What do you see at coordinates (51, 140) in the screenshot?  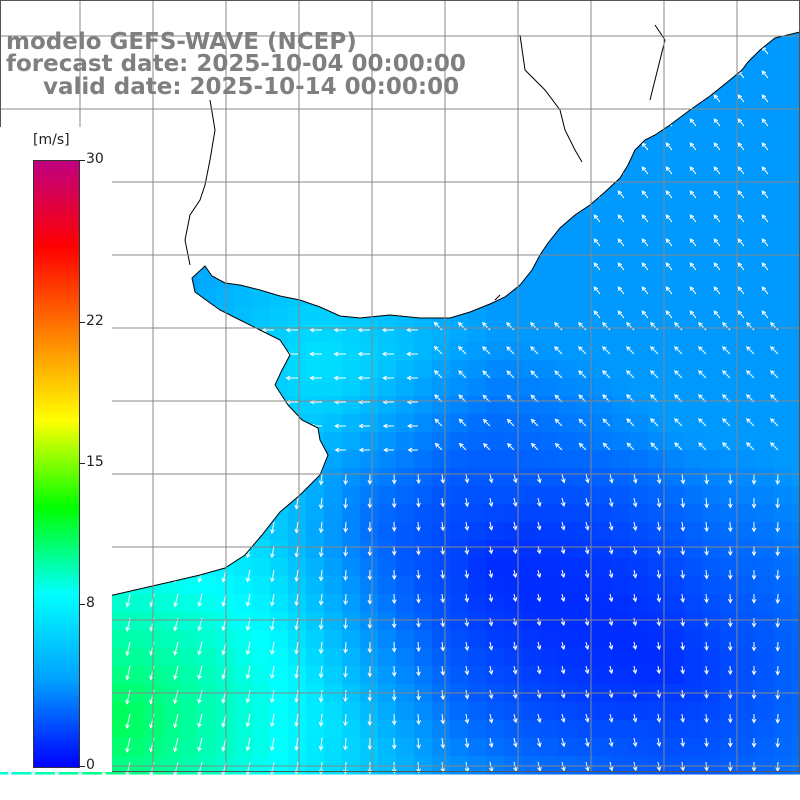 I see `colorbar-unit: [m/s]` at bounding box center [51, 140].